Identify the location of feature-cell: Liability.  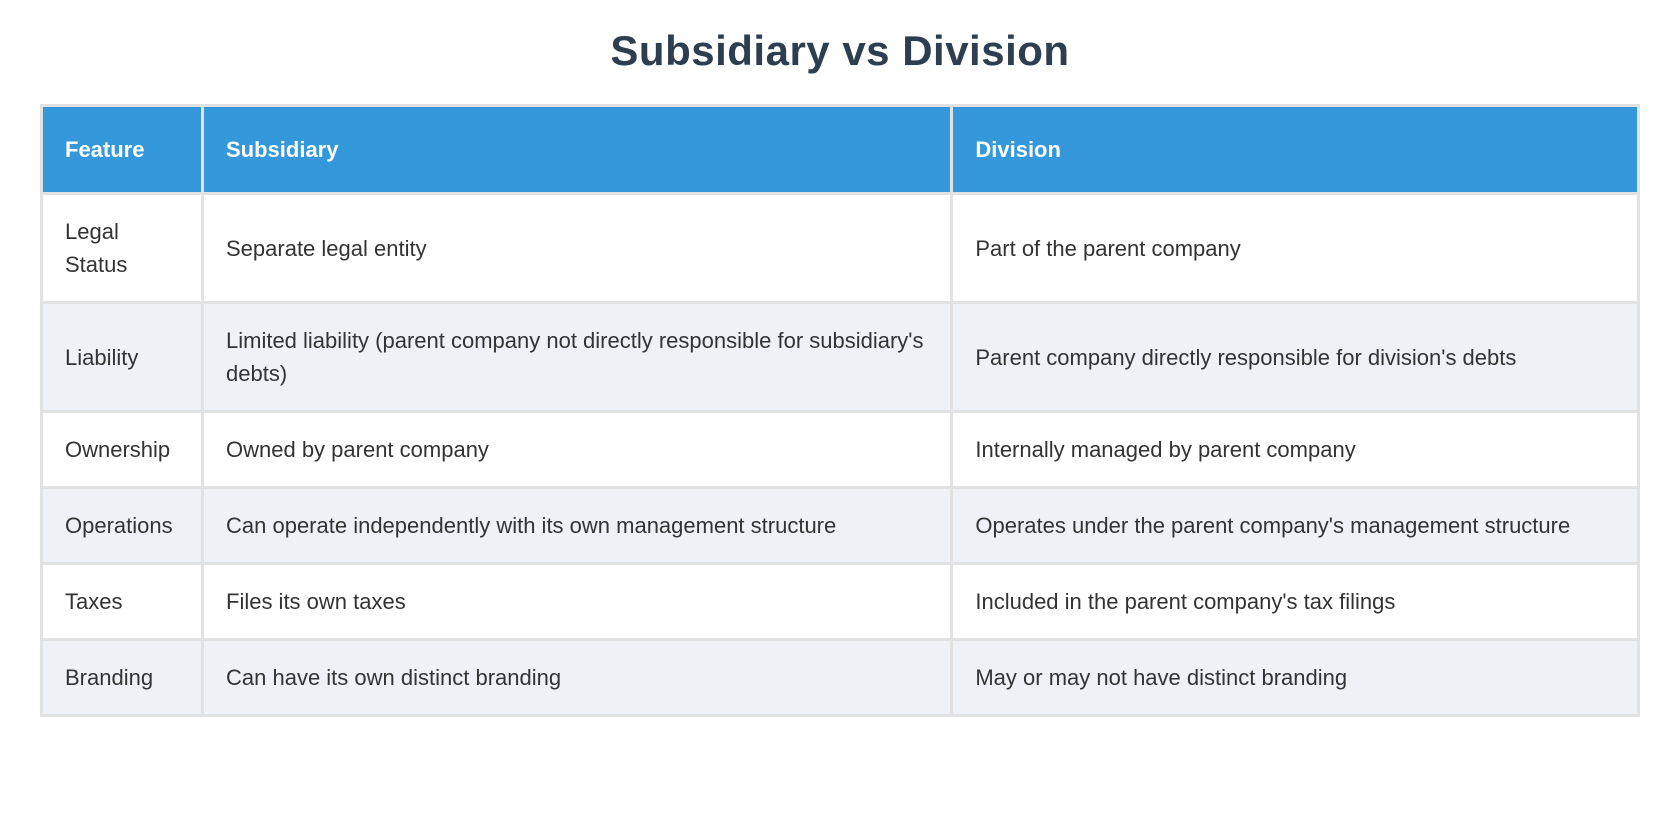
(122, 357).